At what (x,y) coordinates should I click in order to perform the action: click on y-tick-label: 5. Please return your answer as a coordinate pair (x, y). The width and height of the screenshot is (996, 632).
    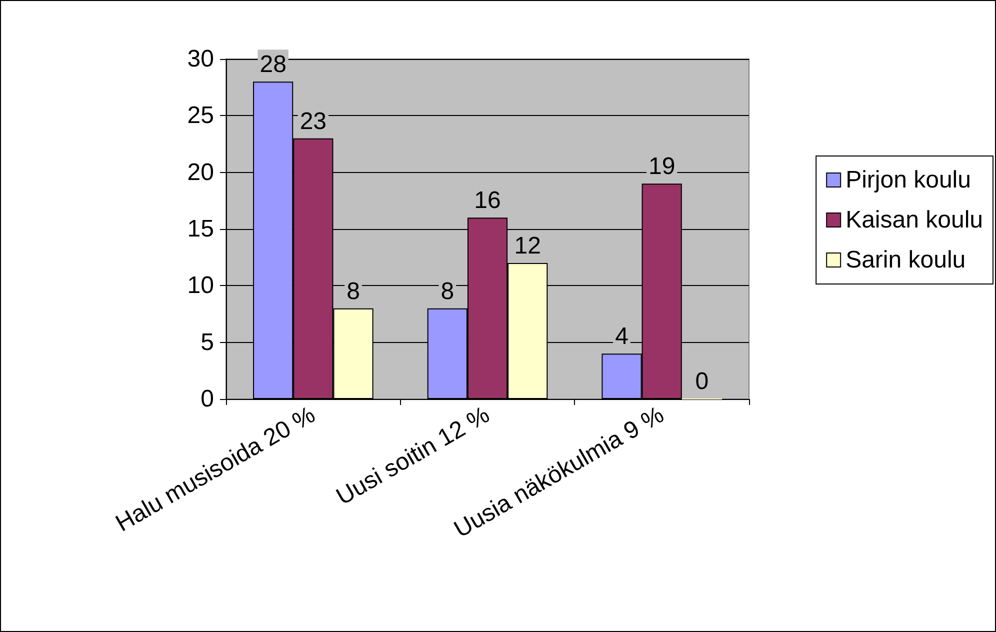
    Looking at the image, I should click on (207, 342).